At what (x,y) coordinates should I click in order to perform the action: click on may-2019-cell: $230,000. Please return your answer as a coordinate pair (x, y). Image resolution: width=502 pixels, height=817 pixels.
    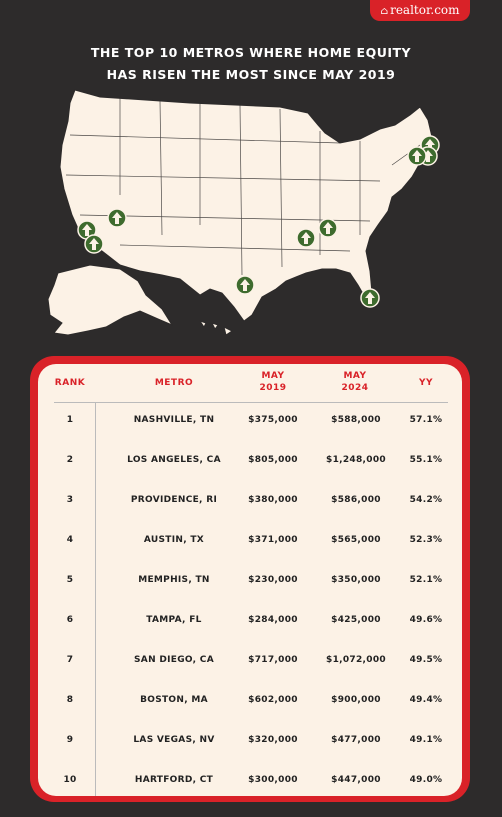
    Looking at the image, I should click on (273, 580).